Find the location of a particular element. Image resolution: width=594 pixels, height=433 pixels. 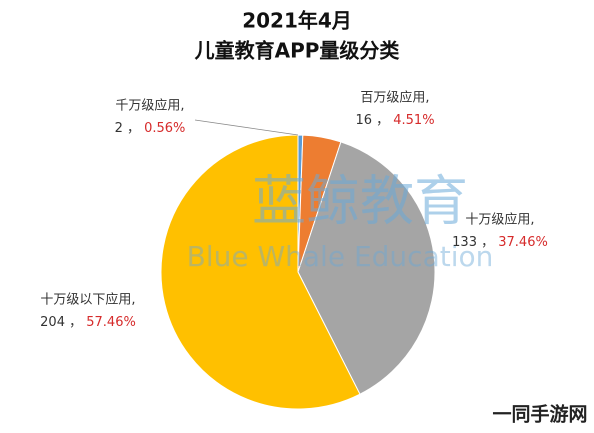

label-values: 204 ， 57.46% is located at coordinates (88, 322).